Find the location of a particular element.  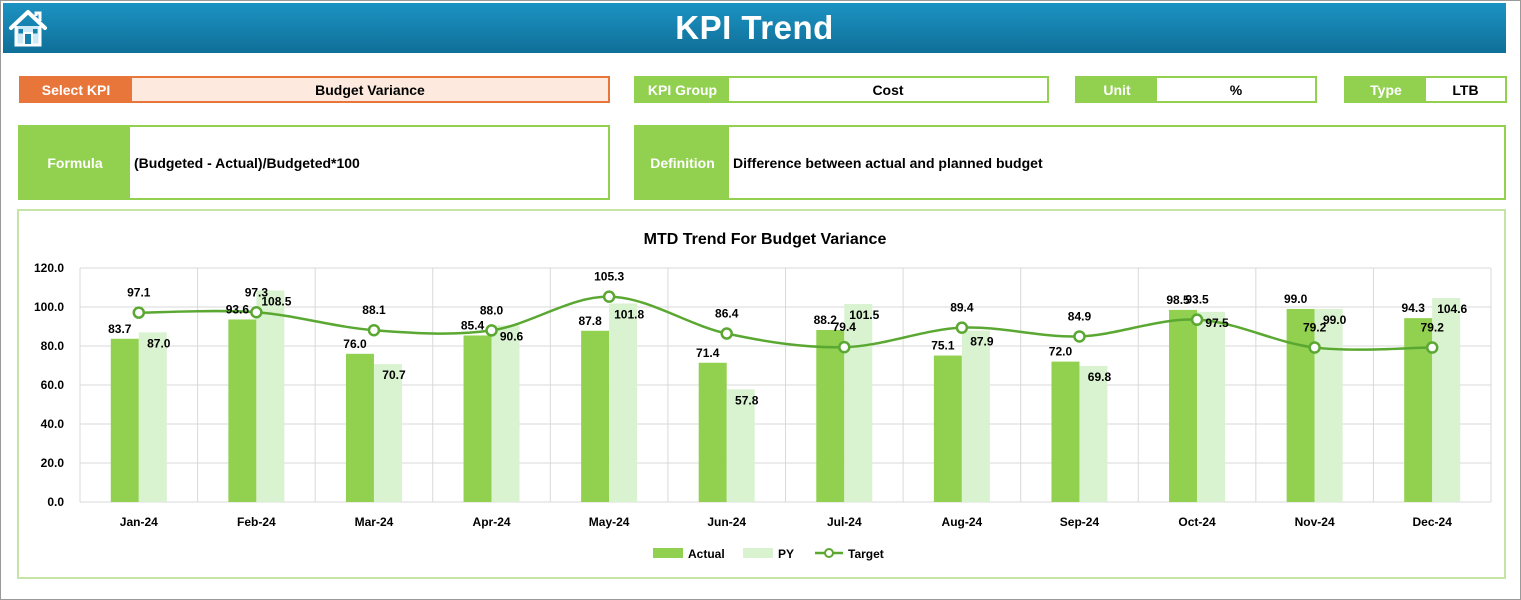

data-label-py: 90.6 is located at coordinates (512, 336).